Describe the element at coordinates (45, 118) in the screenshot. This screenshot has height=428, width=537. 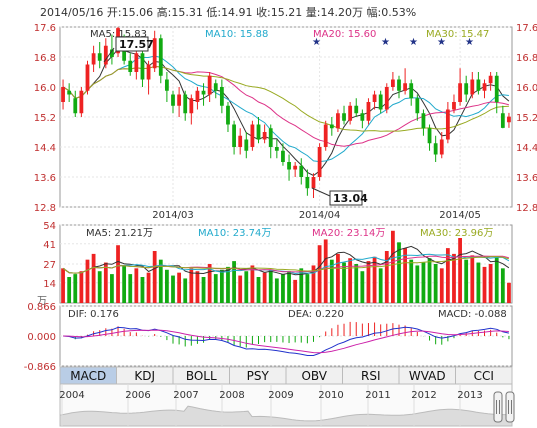
I see `price-y-ticks-left: 17.6 16.8 16.0 15.2 14.4 13.6 12.8` at that location.